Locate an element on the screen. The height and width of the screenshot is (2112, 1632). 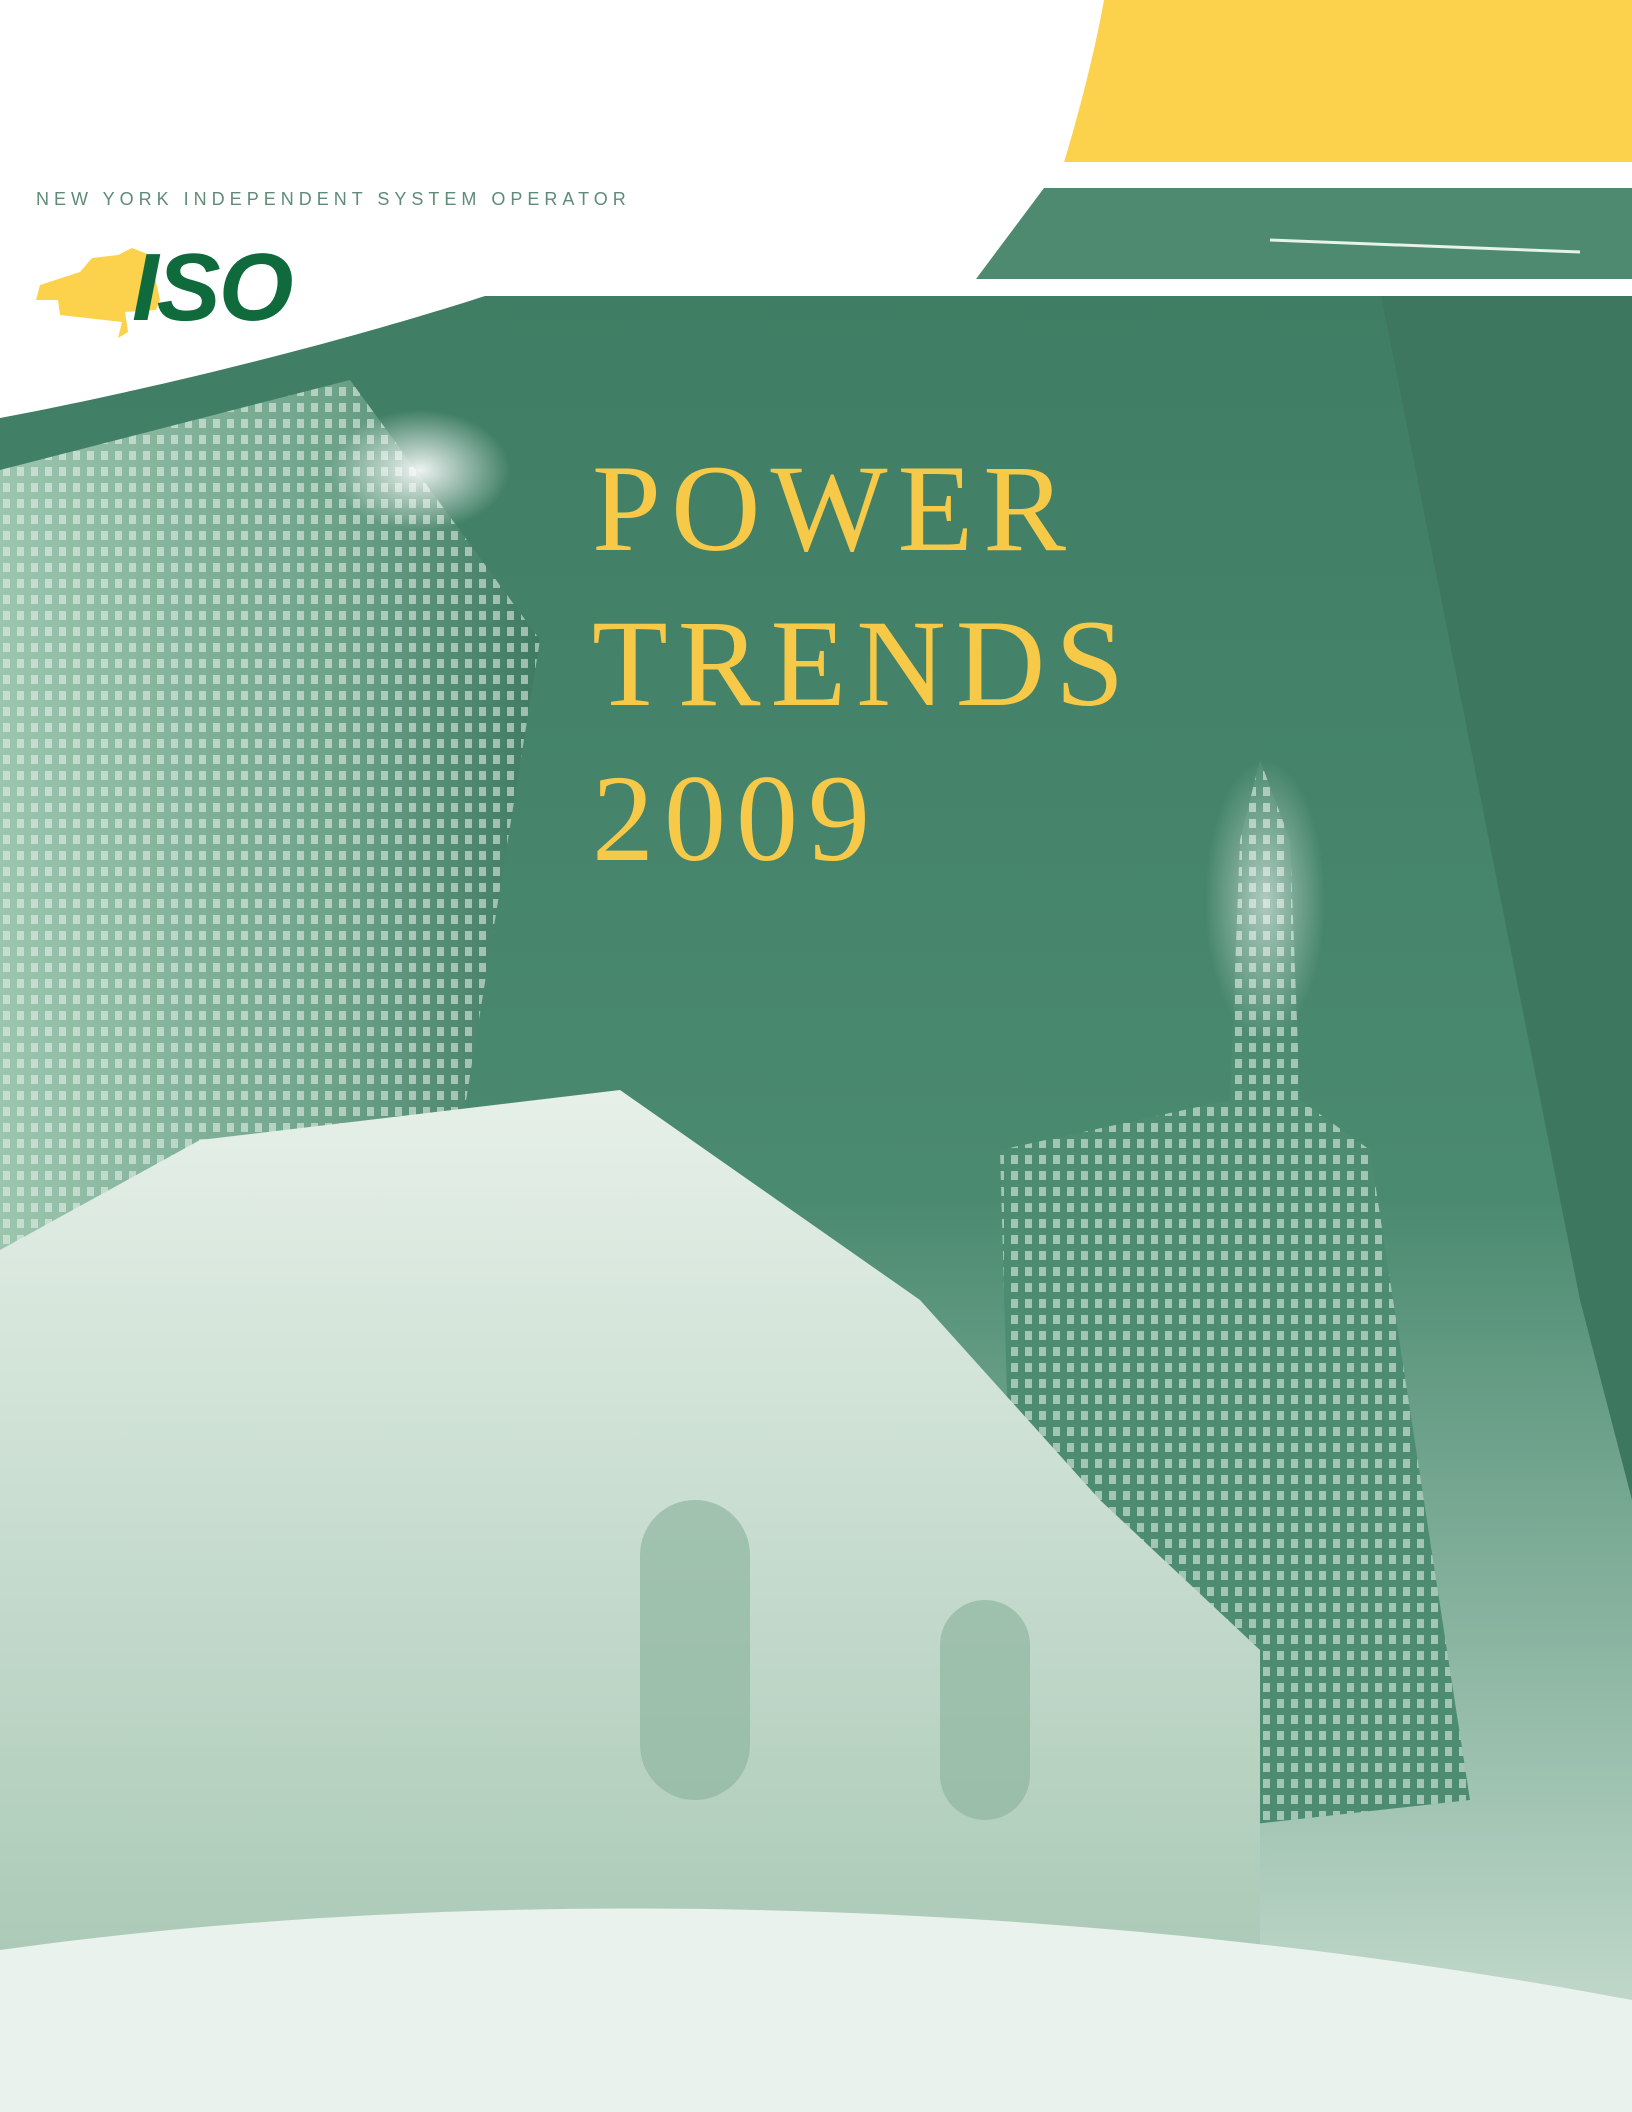
logo-state-shape is located at coordinates (98, 293).